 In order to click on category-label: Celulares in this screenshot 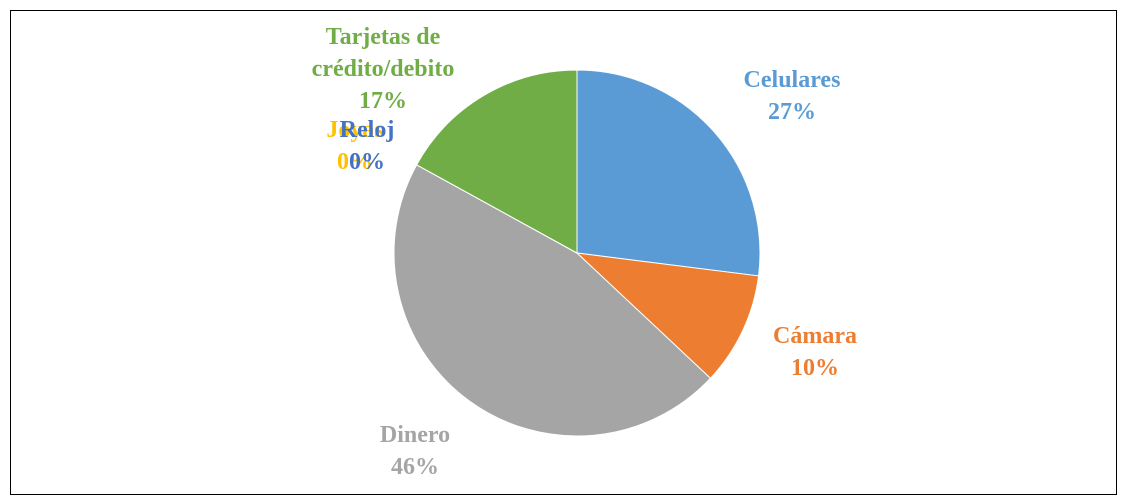, I will do `click(792, 80)`.